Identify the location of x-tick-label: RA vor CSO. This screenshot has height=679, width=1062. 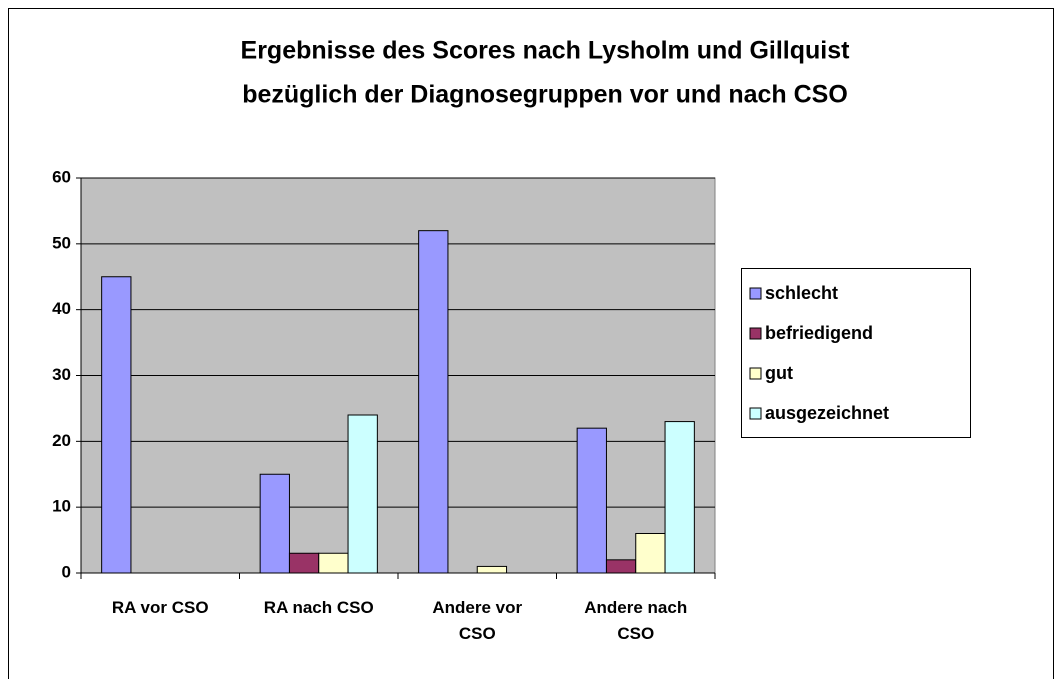
(160, 607).